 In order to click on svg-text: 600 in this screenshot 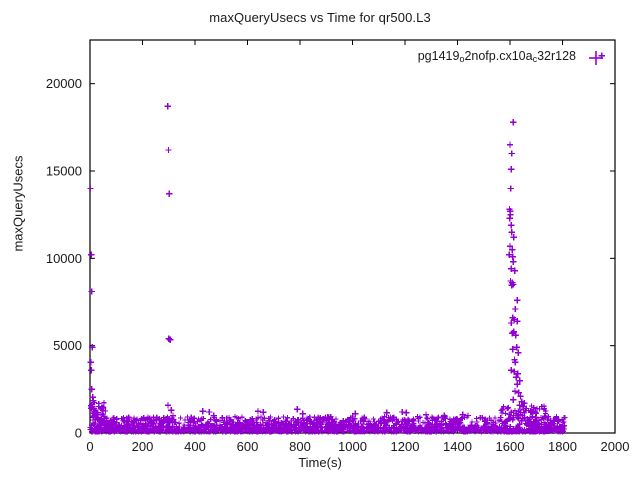, I will do `click(248, 446)`.